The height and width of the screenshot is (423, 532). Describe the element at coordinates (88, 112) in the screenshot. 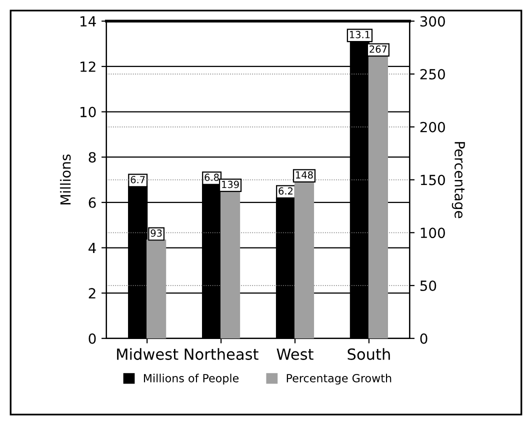

I see `y-tick-label: 10` at that location.